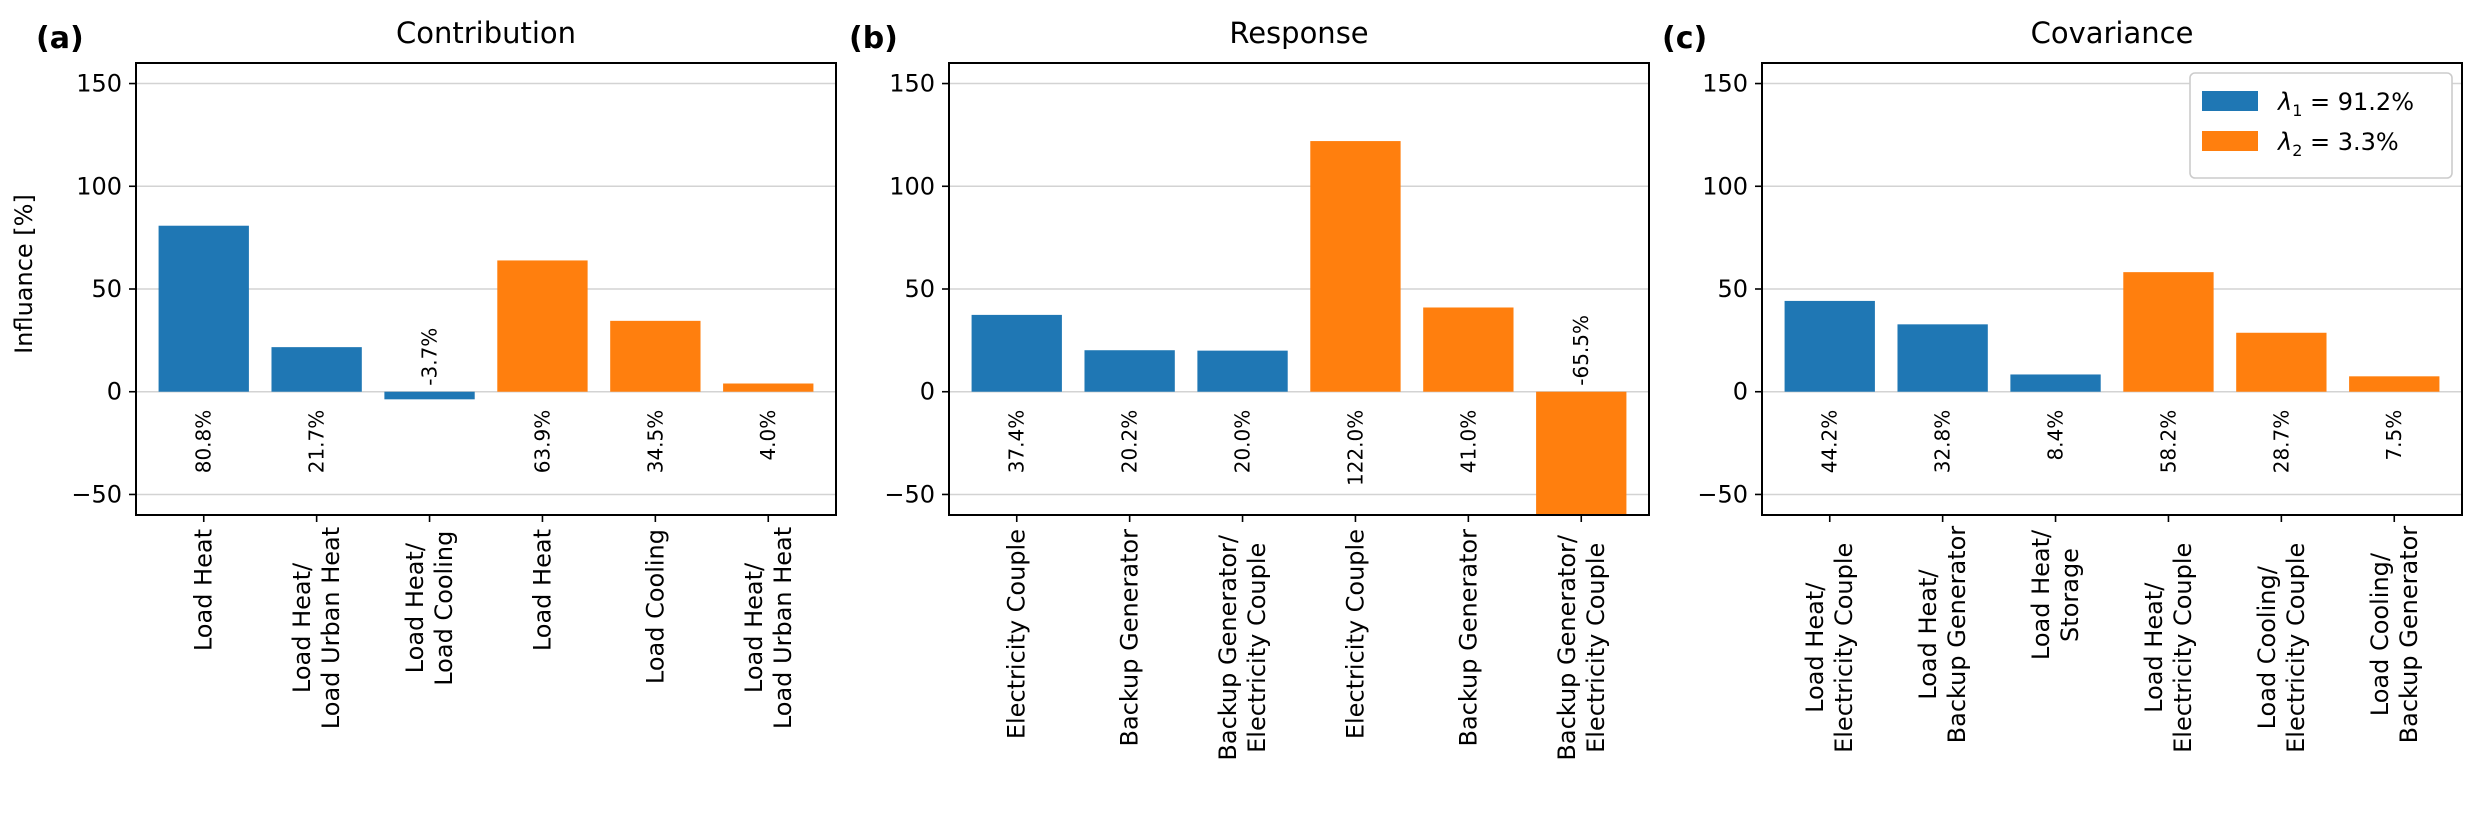 Image resolution: width=2482 pixels, height=825 pixels. Describe the element at coordinates (486, 33) in the screenshot. I see `chart-title: Contribution` at that location.